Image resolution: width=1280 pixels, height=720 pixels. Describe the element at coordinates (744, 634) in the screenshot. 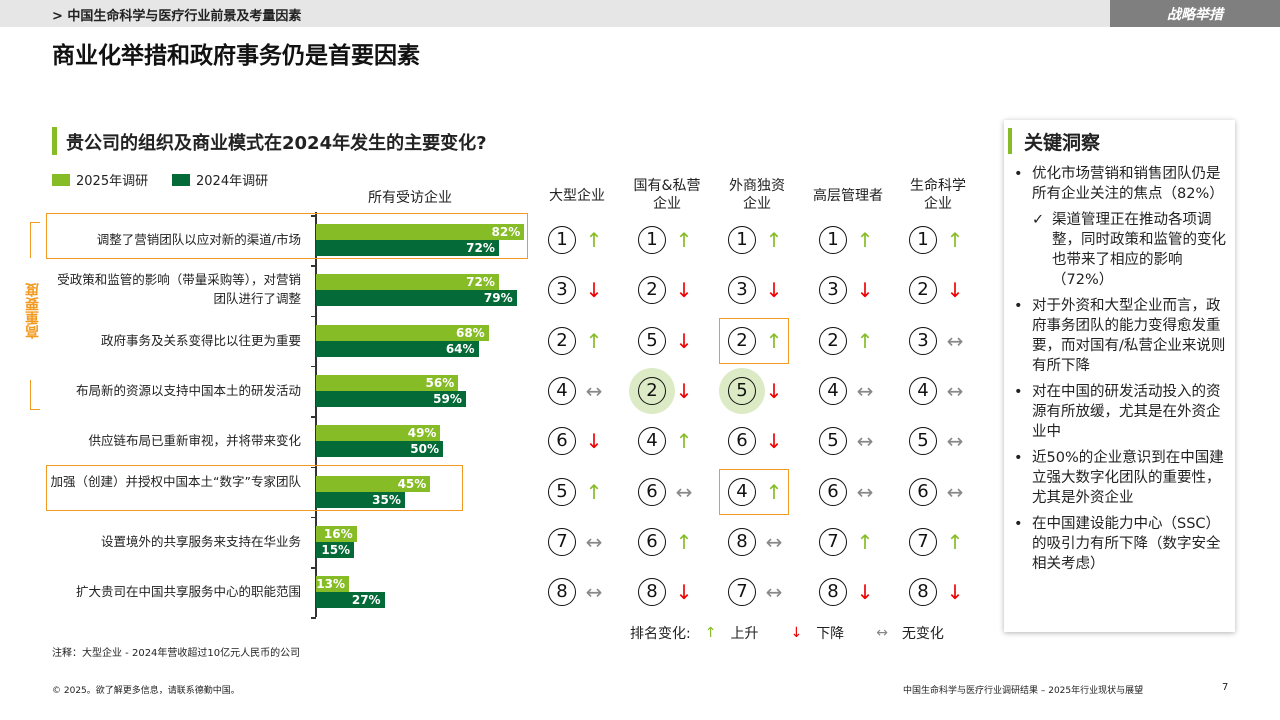

I see `legend-up: 上升` at that location.